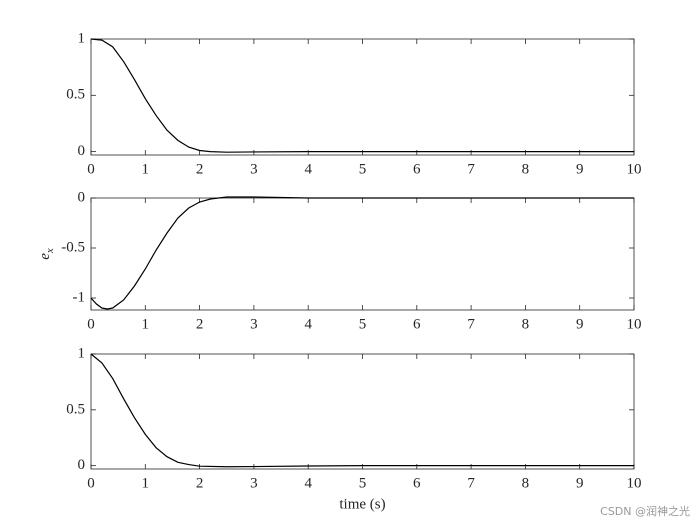  What do you see at coordinates (645, 511) in the screenshot?
I see `watermark: CSDN @润神之光` at bounding box center [645, 511].